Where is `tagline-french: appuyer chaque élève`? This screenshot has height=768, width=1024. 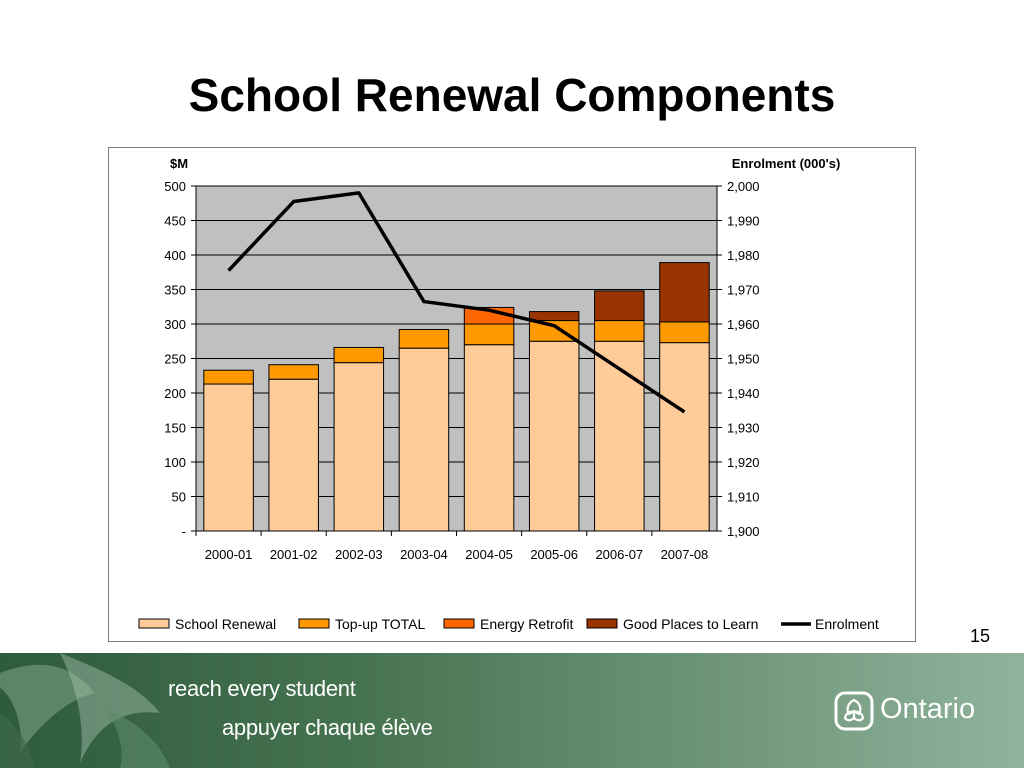
tagline-french: appuyer chaque élève is located at coordinates (327, 727).